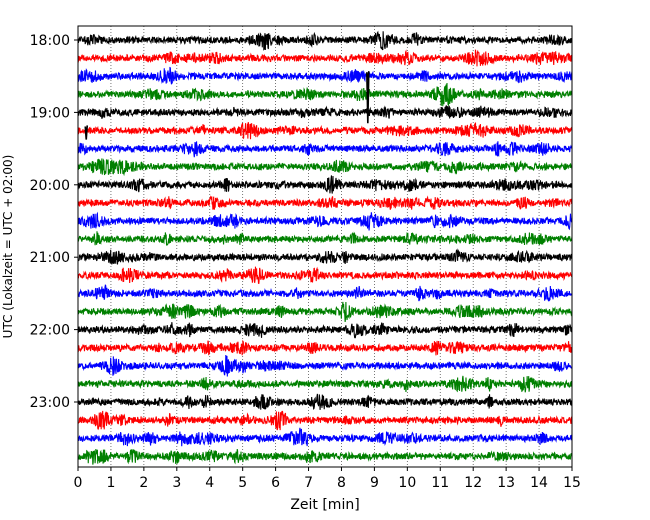  What do you see at coordinates (325, 149) in the screenshot?
I see `trace-1930` at bounding box center [325, 149].